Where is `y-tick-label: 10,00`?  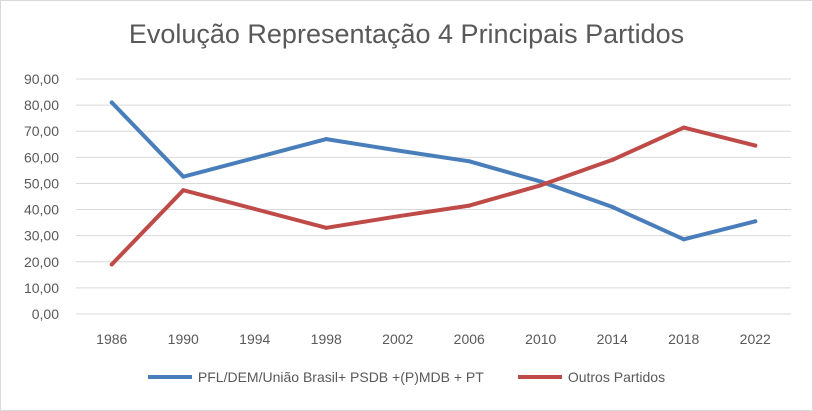
y-tick-label: 10,00 is located at coordinates (41, 288).